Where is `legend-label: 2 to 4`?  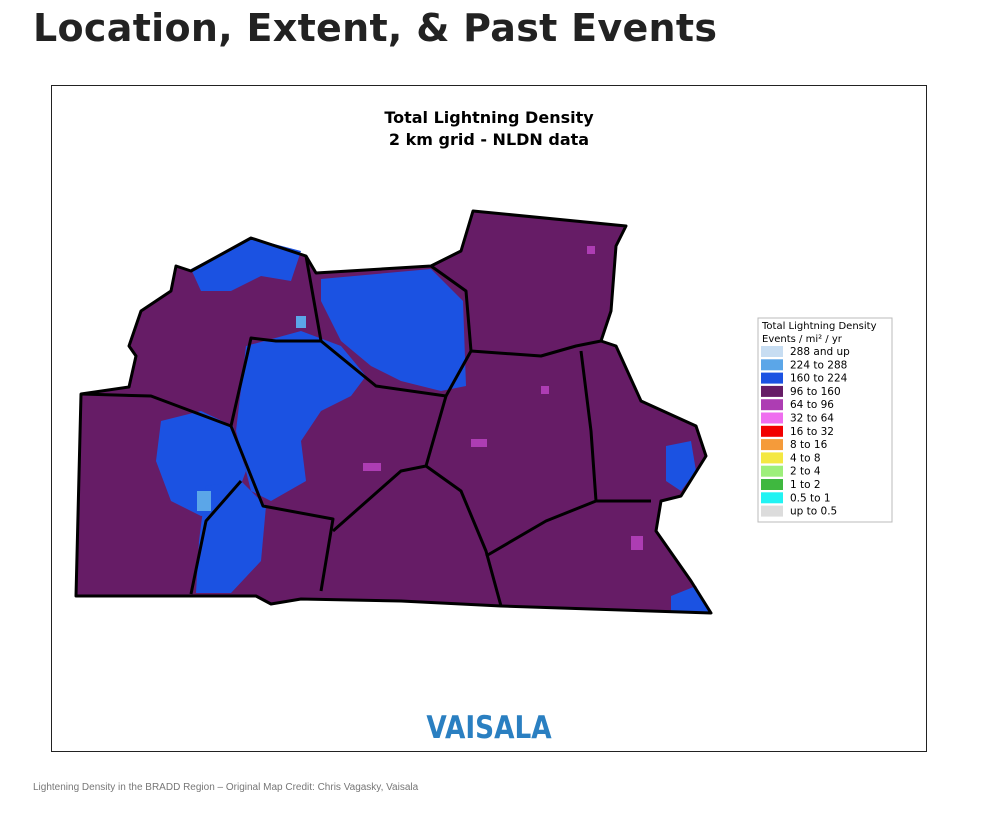
legend-label: 2 to 4 is located at coordinates (805, 472).